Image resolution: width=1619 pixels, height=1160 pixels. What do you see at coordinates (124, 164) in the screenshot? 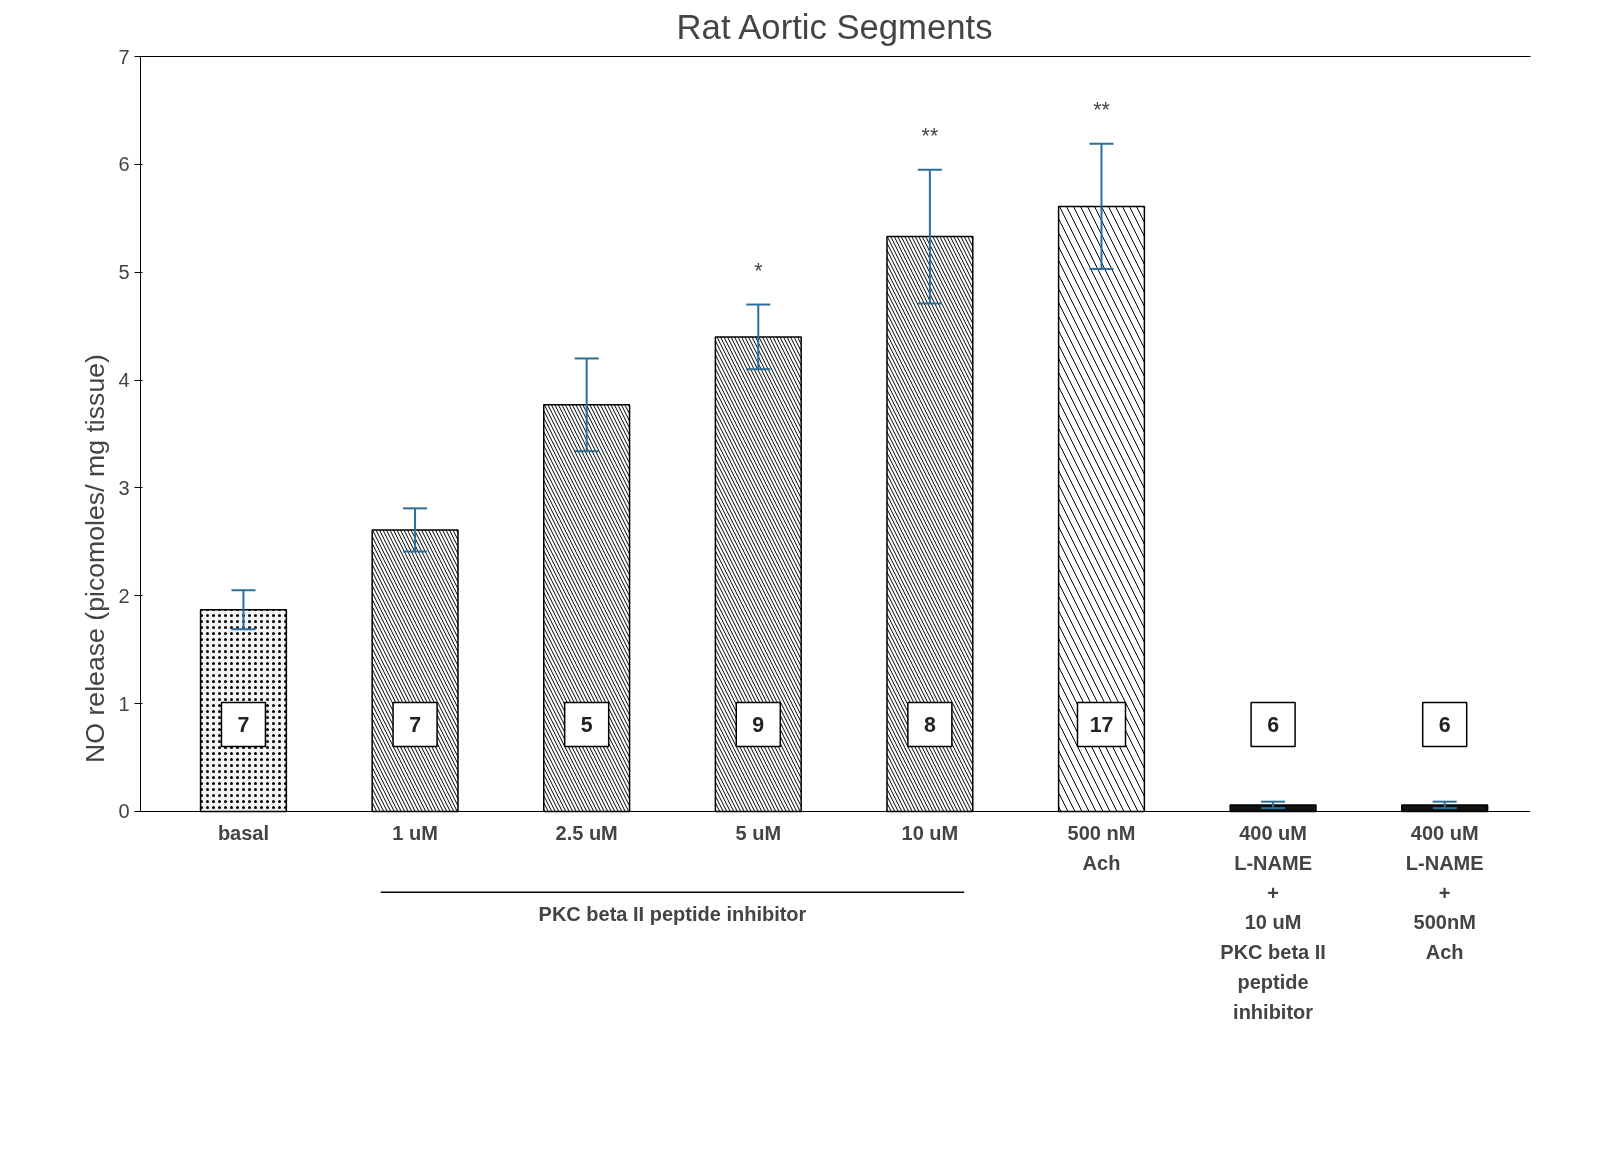
I see `y-tick-label: 6` at bounding box center [124, 164].